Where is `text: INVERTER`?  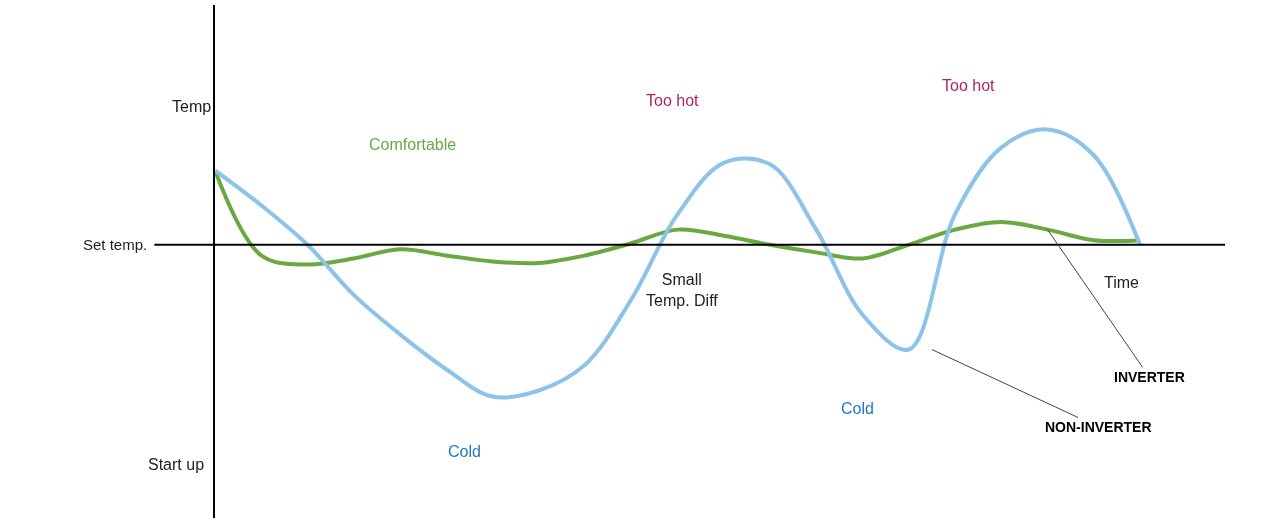
text: INVERTER is located at coordinates (1149, 377).